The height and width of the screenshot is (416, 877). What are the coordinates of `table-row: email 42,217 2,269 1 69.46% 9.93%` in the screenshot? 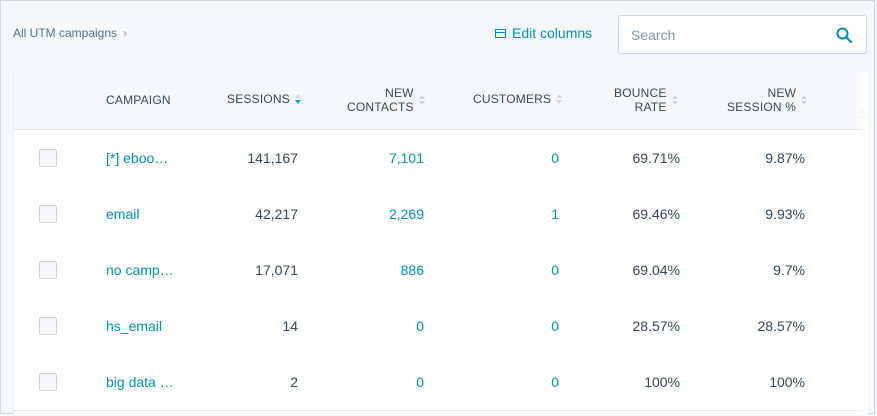 It's located at (441, 214).